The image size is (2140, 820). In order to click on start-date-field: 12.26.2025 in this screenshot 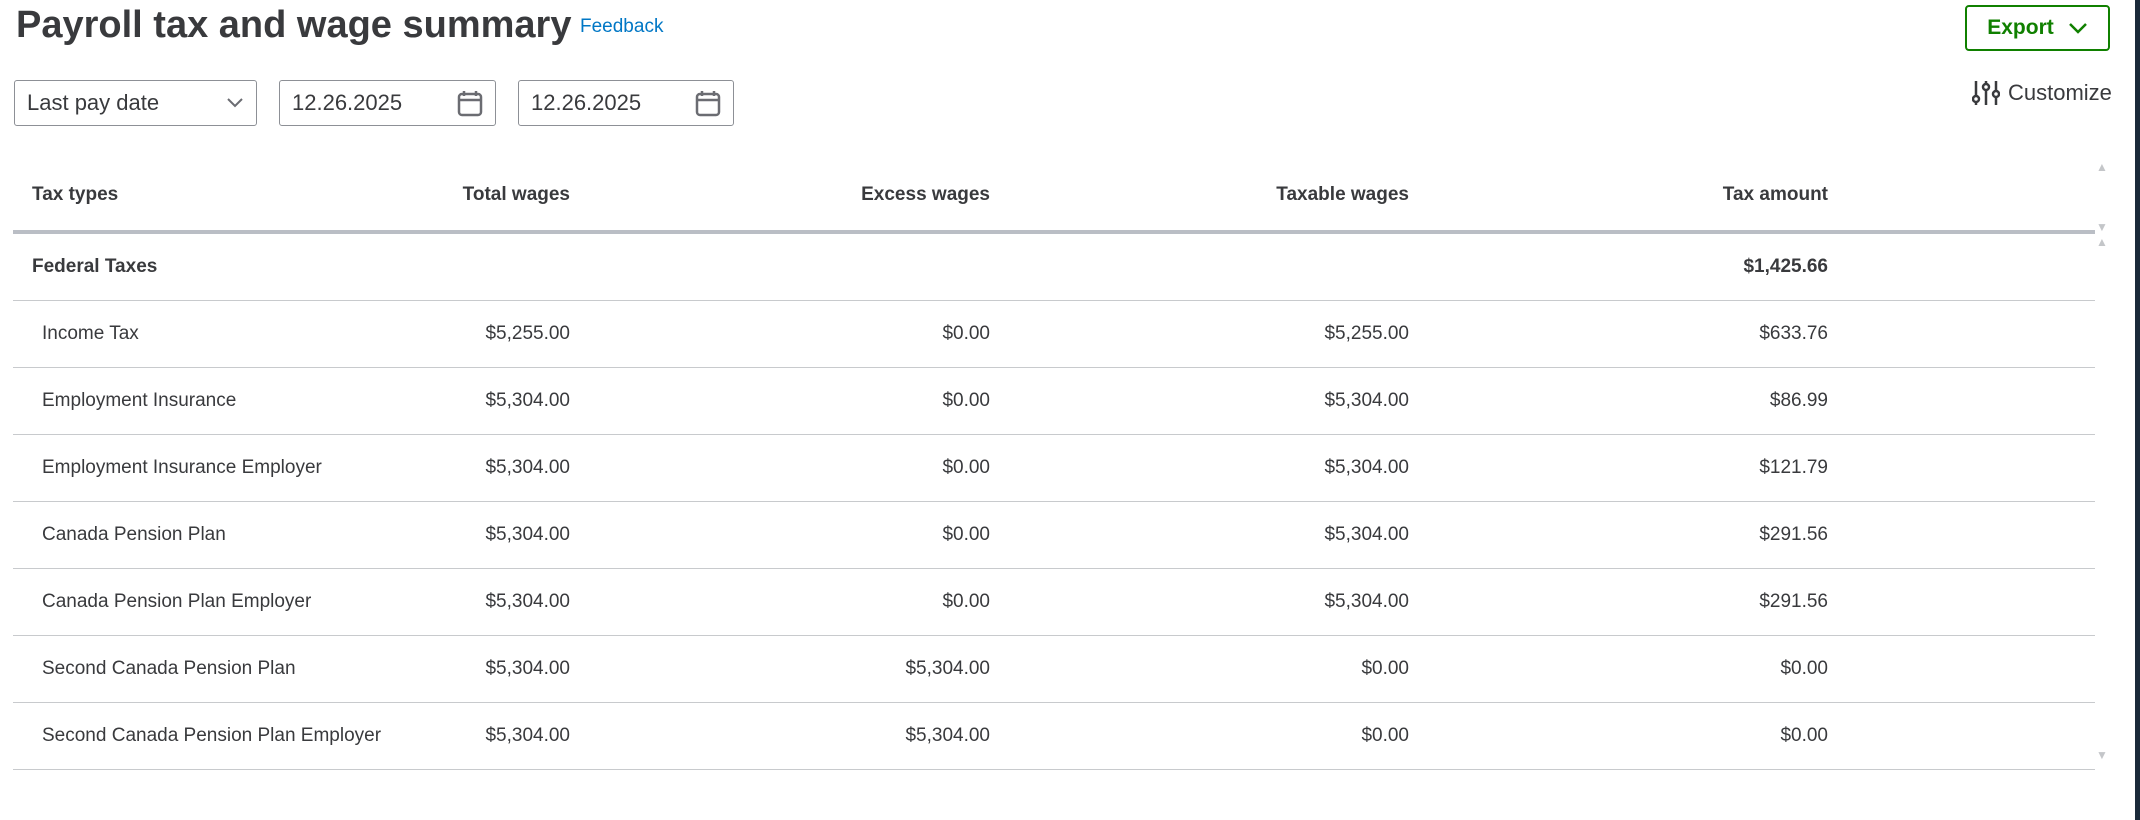, I will do `click(387, 103)`.